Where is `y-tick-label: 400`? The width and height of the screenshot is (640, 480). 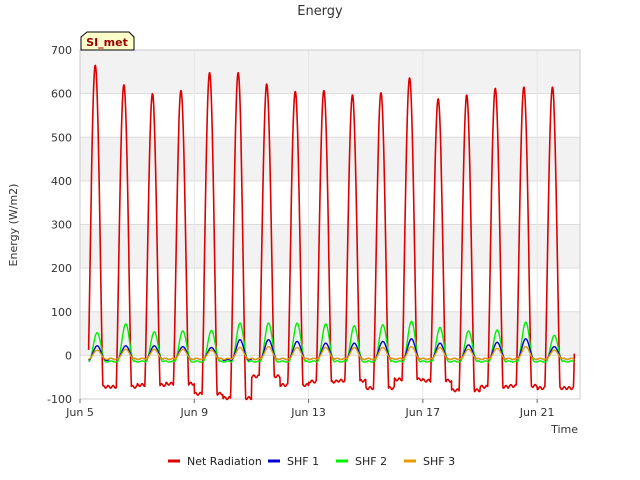 y-tick-label: 400 is located at coordinates (61, 181).